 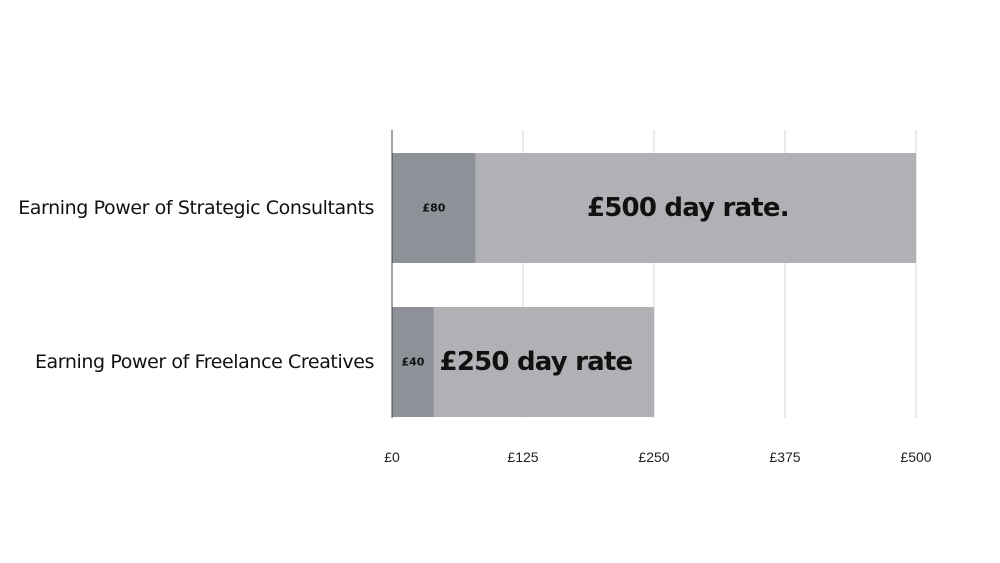 What do you see at coordinates (915, 457) in the screenshot?
I see `x-tick-label-4: £500` at bounding box center [915, 457].